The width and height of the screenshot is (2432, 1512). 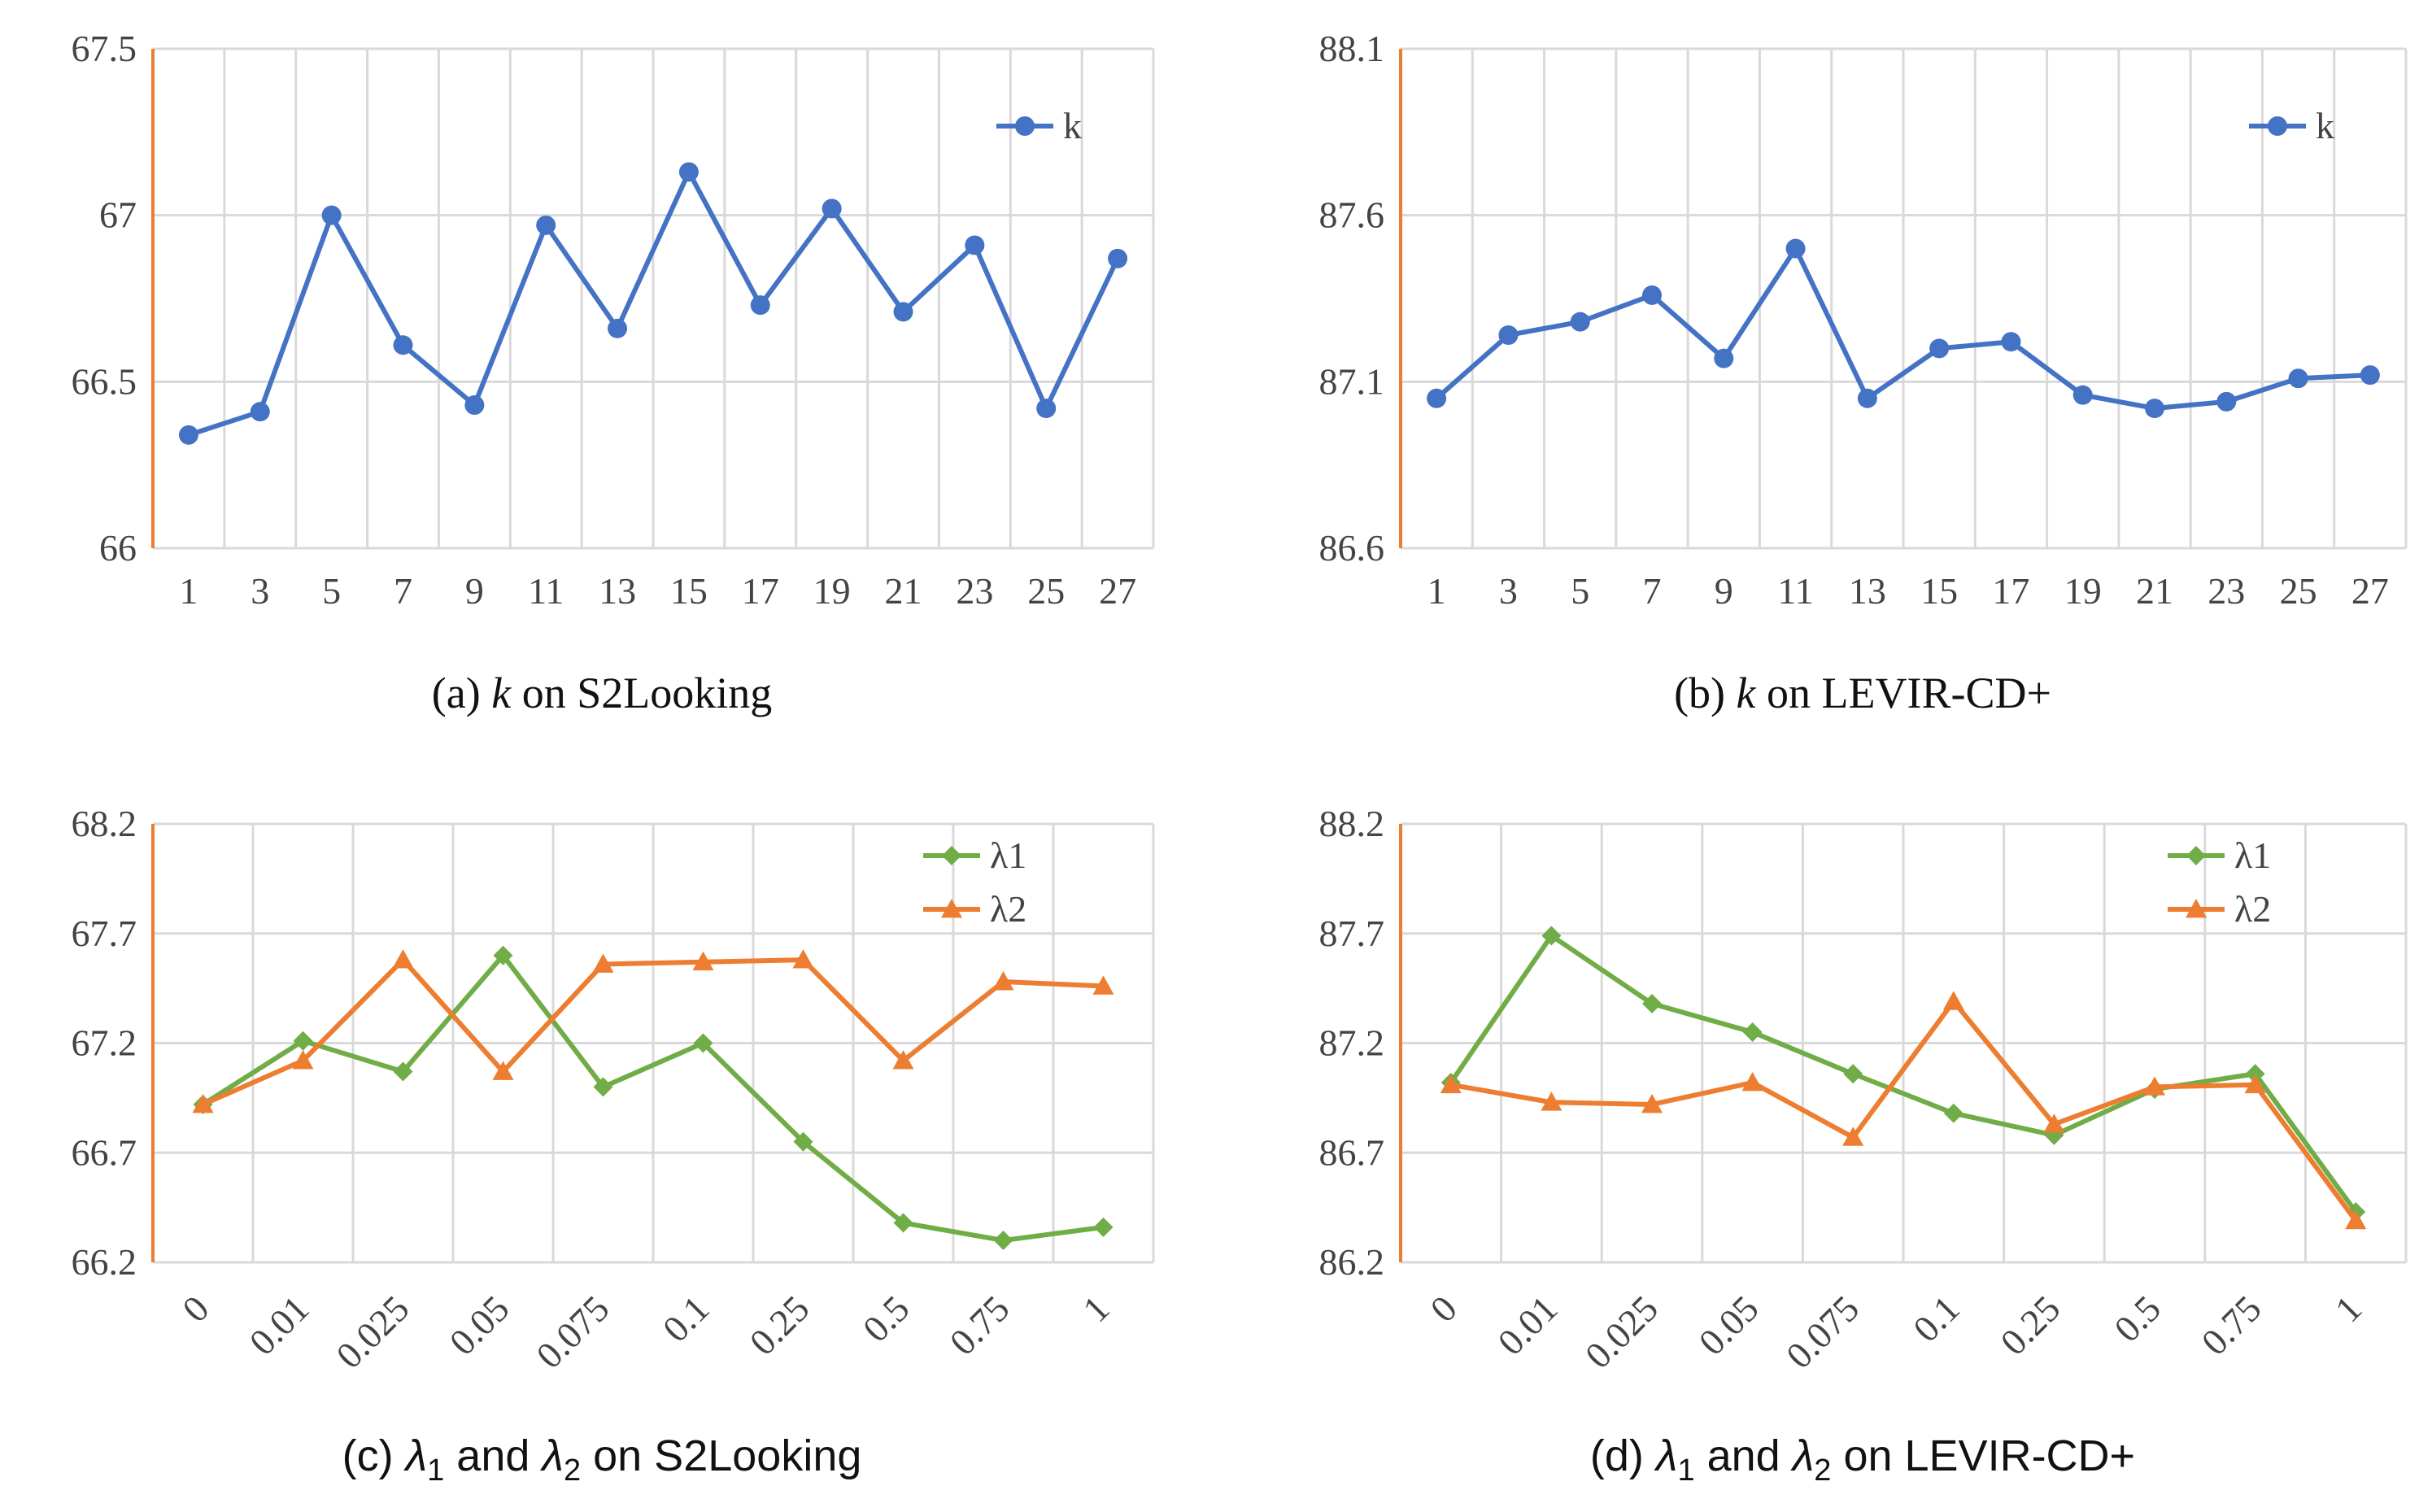 What do you see at coordinates (118, 215) in the screenshot?
I see `y-tick-label: 67` at bounding box center [118, 215].